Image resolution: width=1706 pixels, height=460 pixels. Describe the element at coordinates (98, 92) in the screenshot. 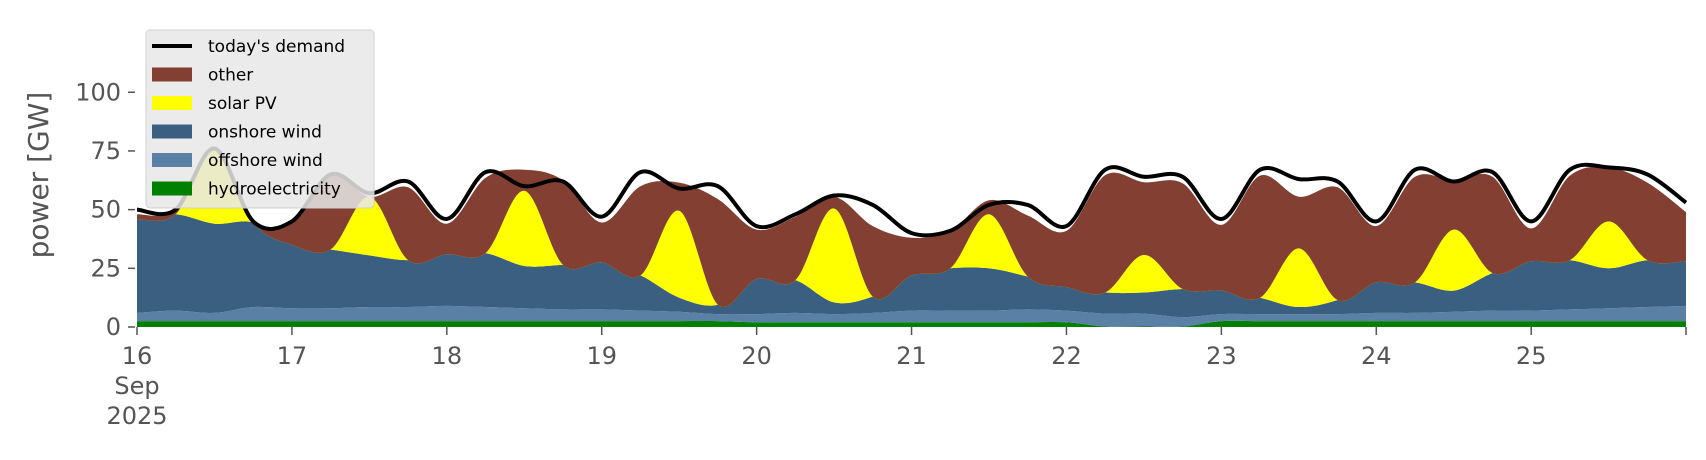

I see `y-tick-label: 100` at that location.